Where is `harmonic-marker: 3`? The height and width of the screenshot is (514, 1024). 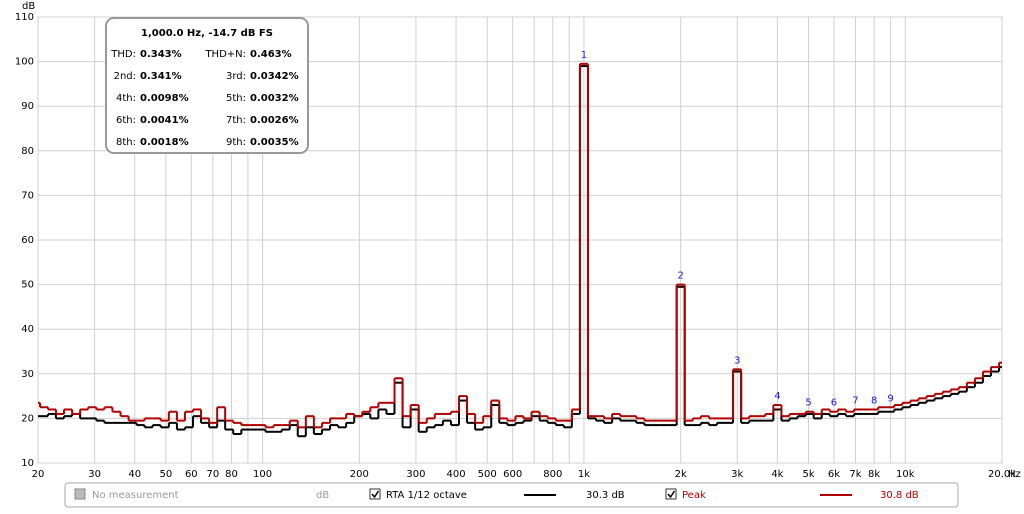
harmonic-marker: 3 is located at coordinates (737, 360).